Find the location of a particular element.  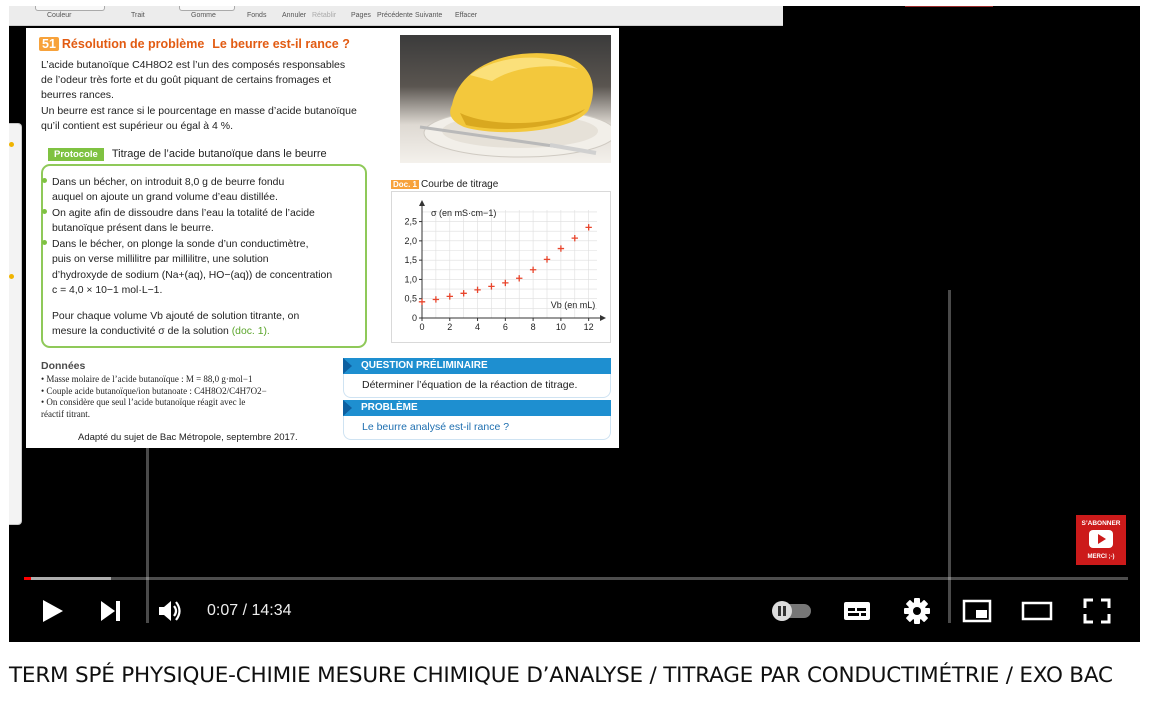

miniplayer-button is located at coordinates (977, 611).